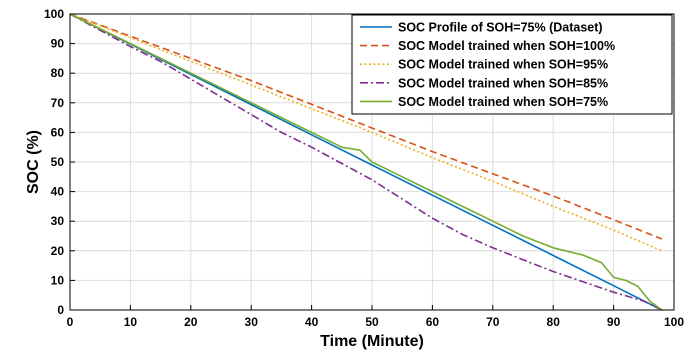 Image resolution: width=691 pixels, height=352 pixels. Describe the element at coordinates (58, 73) in the screenshot. I see `y-tick-label: 80` at that location.